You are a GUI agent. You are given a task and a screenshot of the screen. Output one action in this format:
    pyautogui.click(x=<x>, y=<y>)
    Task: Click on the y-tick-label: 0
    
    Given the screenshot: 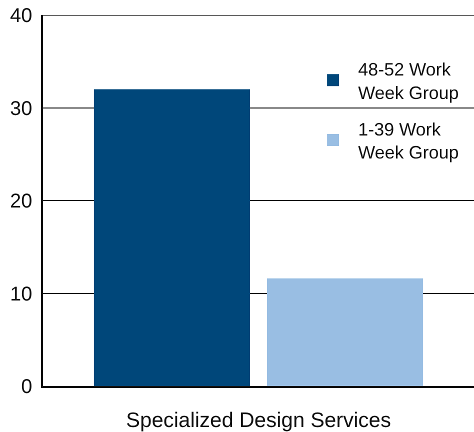 What is the action you would take?
    pyautogui.click(x=26, y=387)
    